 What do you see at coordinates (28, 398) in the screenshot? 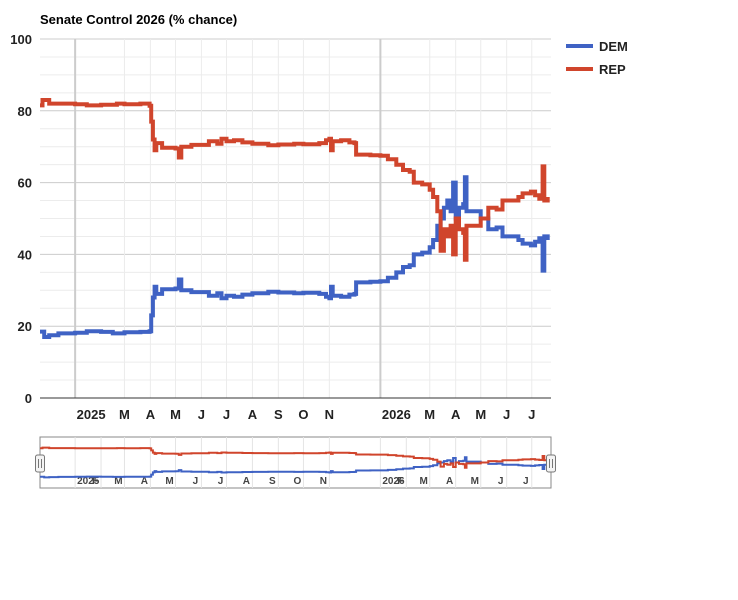
I see `y-tick-label: 0` at bounding box center [28, 398].